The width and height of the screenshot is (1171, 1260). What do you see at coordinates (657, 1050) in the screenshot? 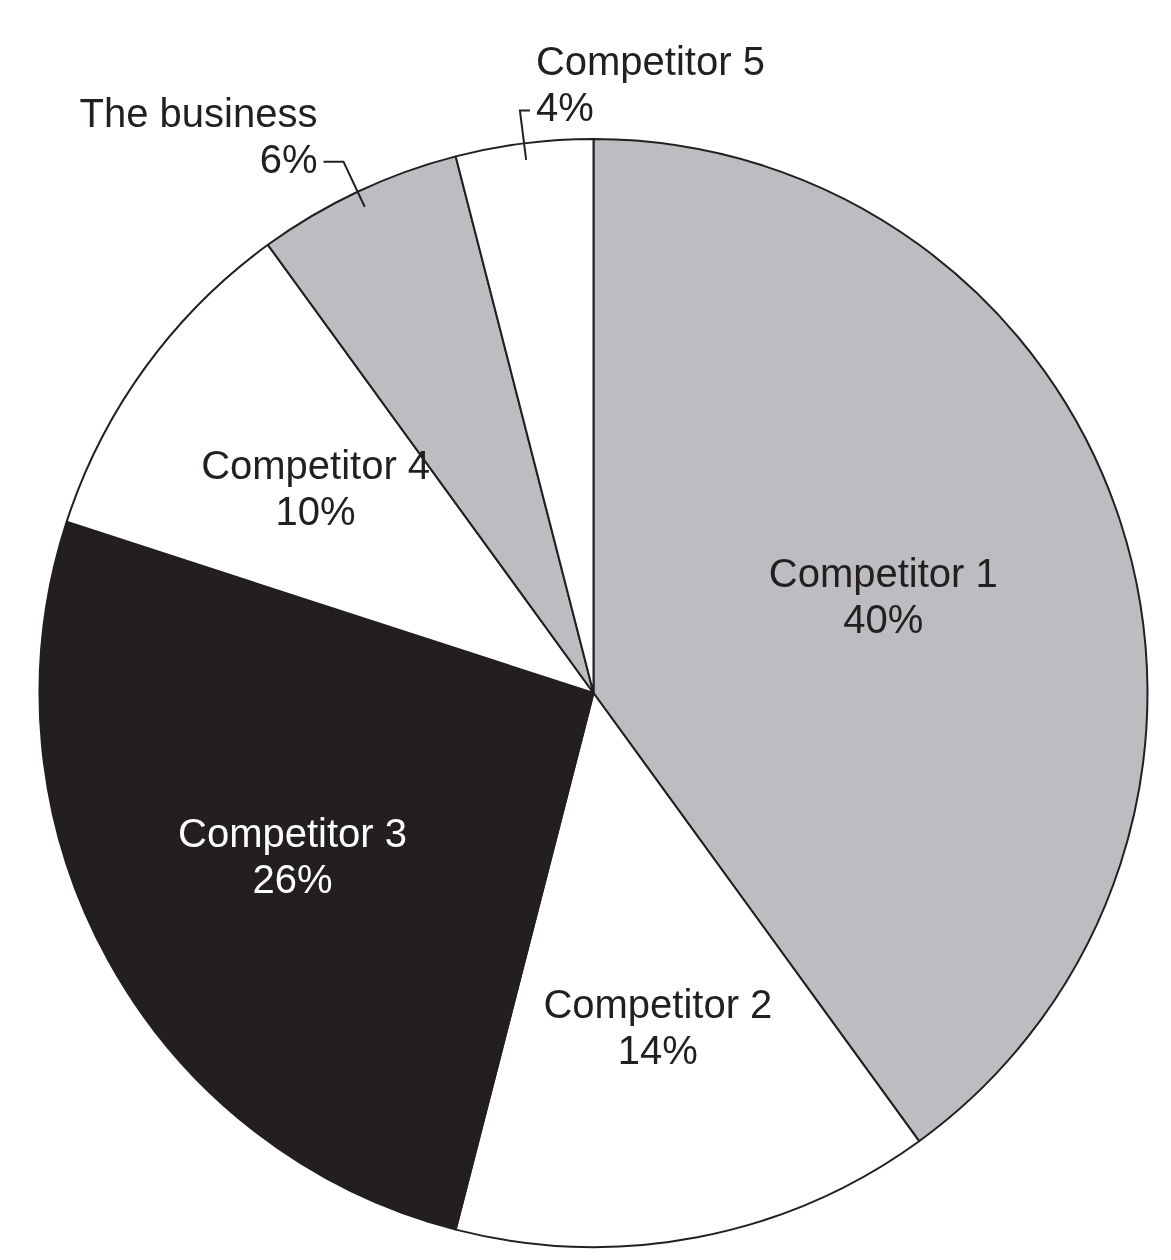
I see `data-label: 14%` at bounding box center [657, 1050].